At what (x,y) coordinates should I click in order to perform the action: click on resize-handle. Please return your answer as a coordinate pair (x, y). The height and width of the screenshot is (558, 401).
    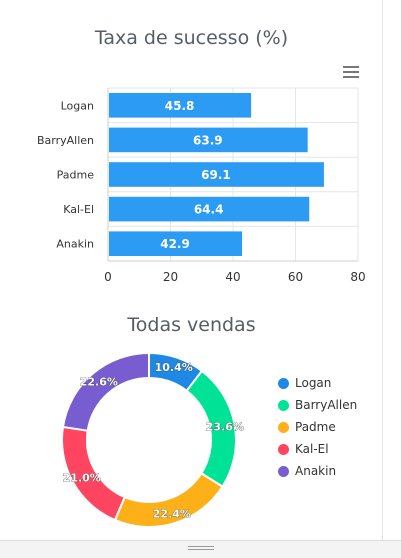
    Looking at the image, I should click on (200, 549).